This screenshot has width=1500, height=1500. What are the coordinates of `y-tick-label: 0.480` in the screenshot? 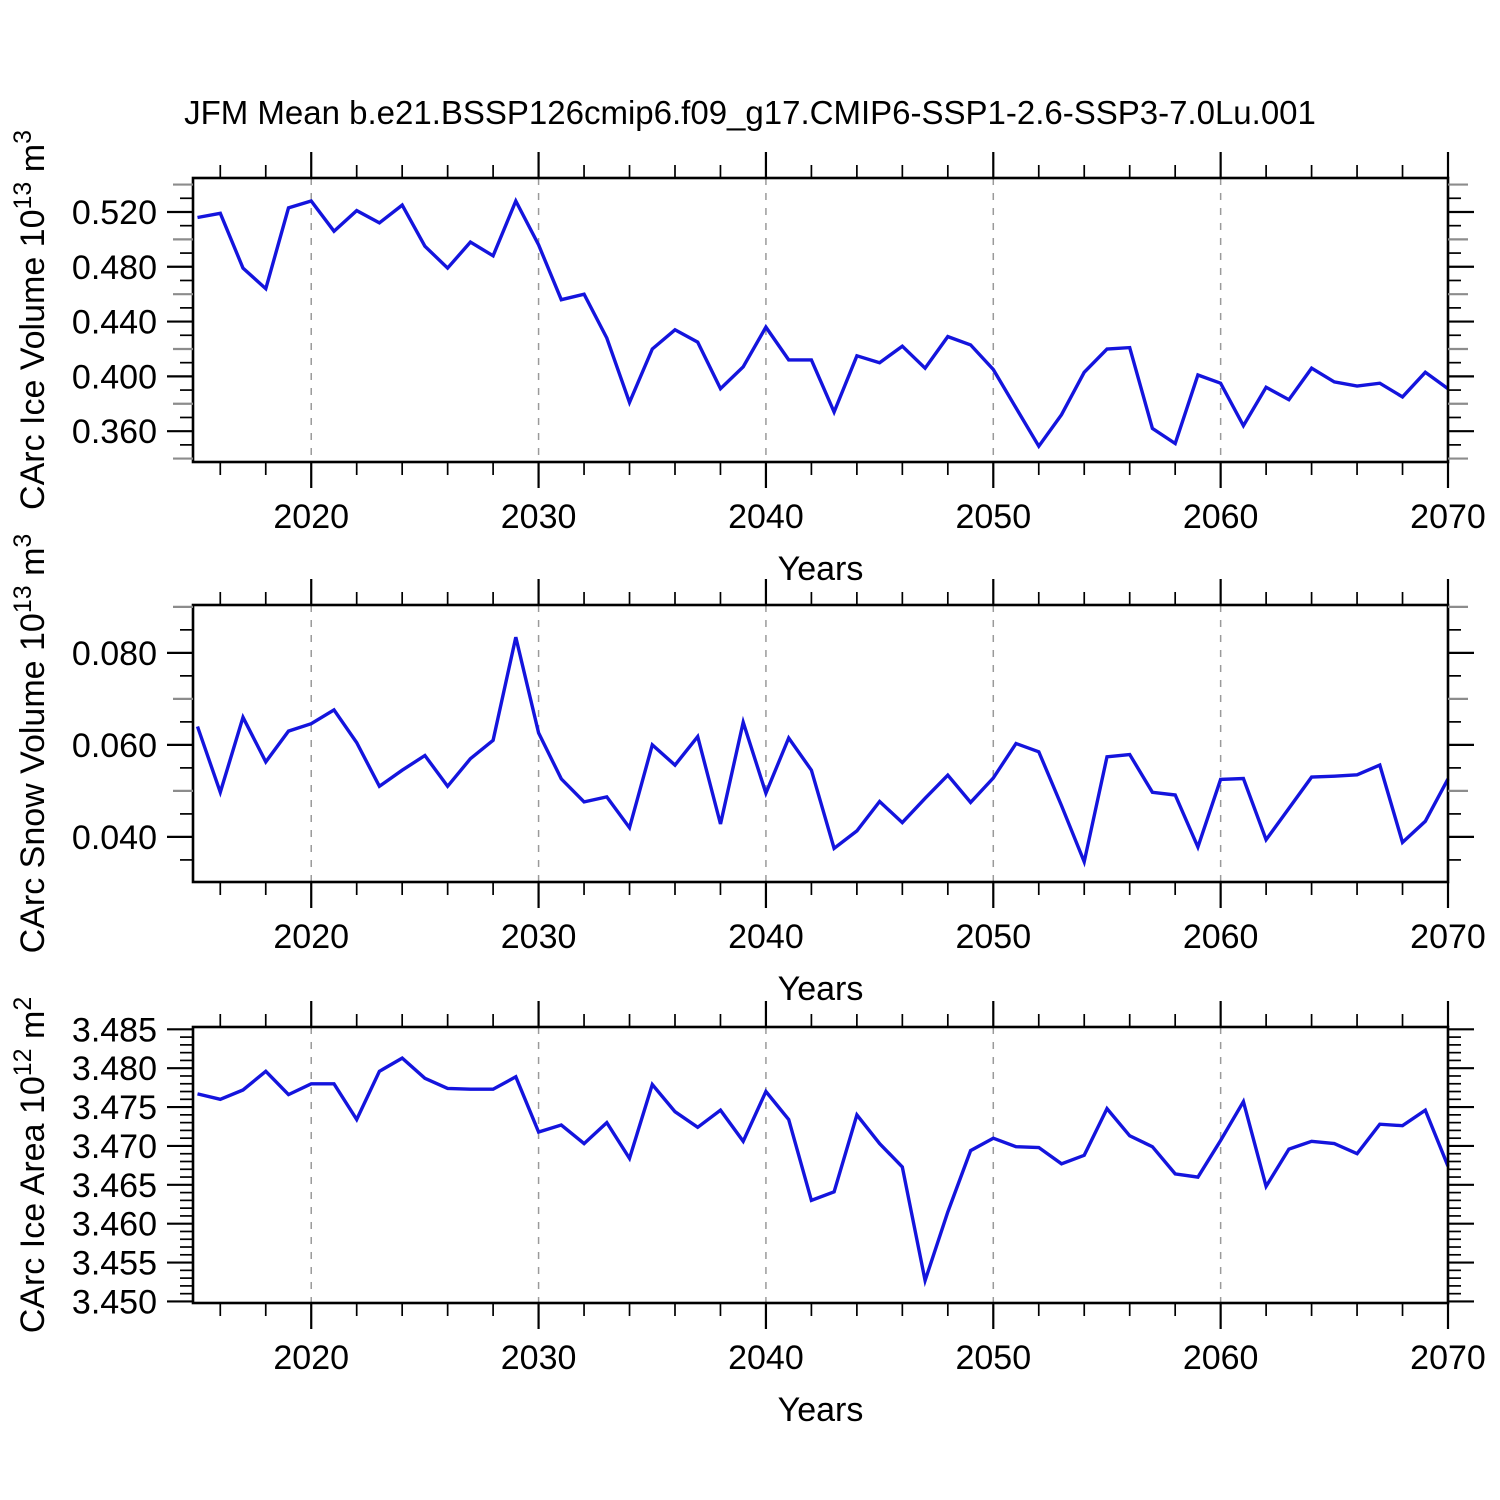 It's located at (114, 268).